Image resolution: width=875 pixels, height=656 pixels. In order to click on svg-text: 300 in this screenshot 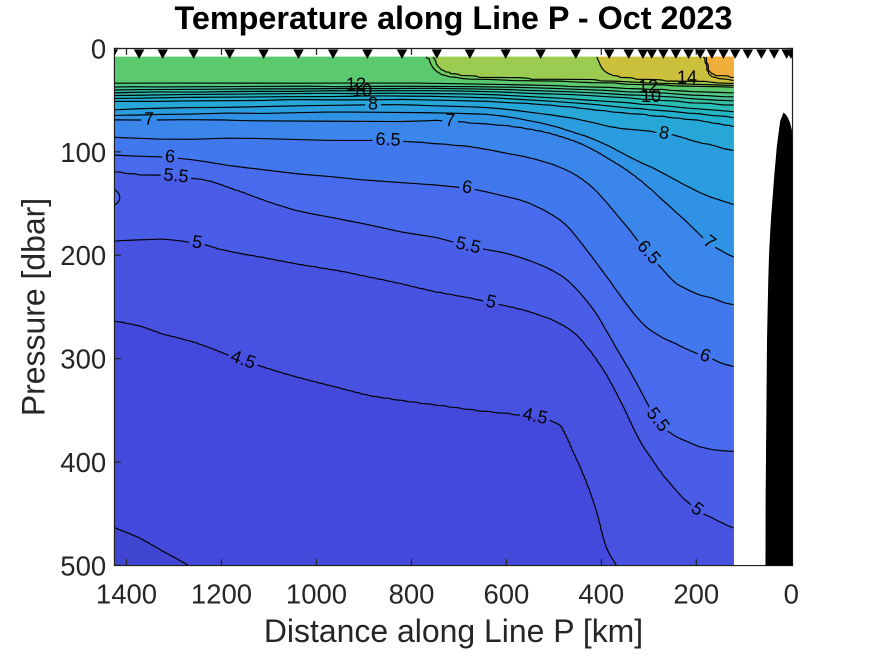, I will do `click(83, 359)`.